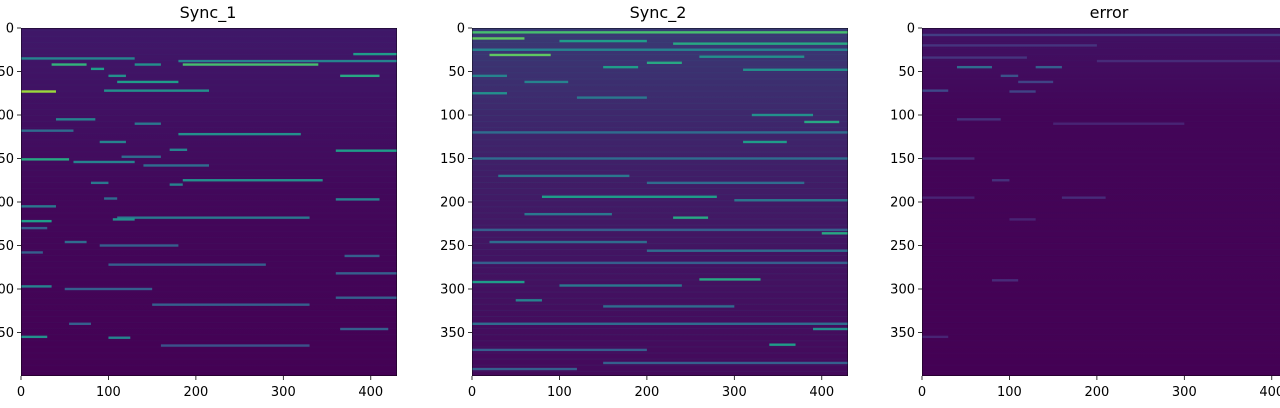 The height and width of the screenshot is (408, 1280). What do you see at coordinates (452, 116) in the screenshot?
I see `y-tick-label: 100` at bounding box center [452, 116].